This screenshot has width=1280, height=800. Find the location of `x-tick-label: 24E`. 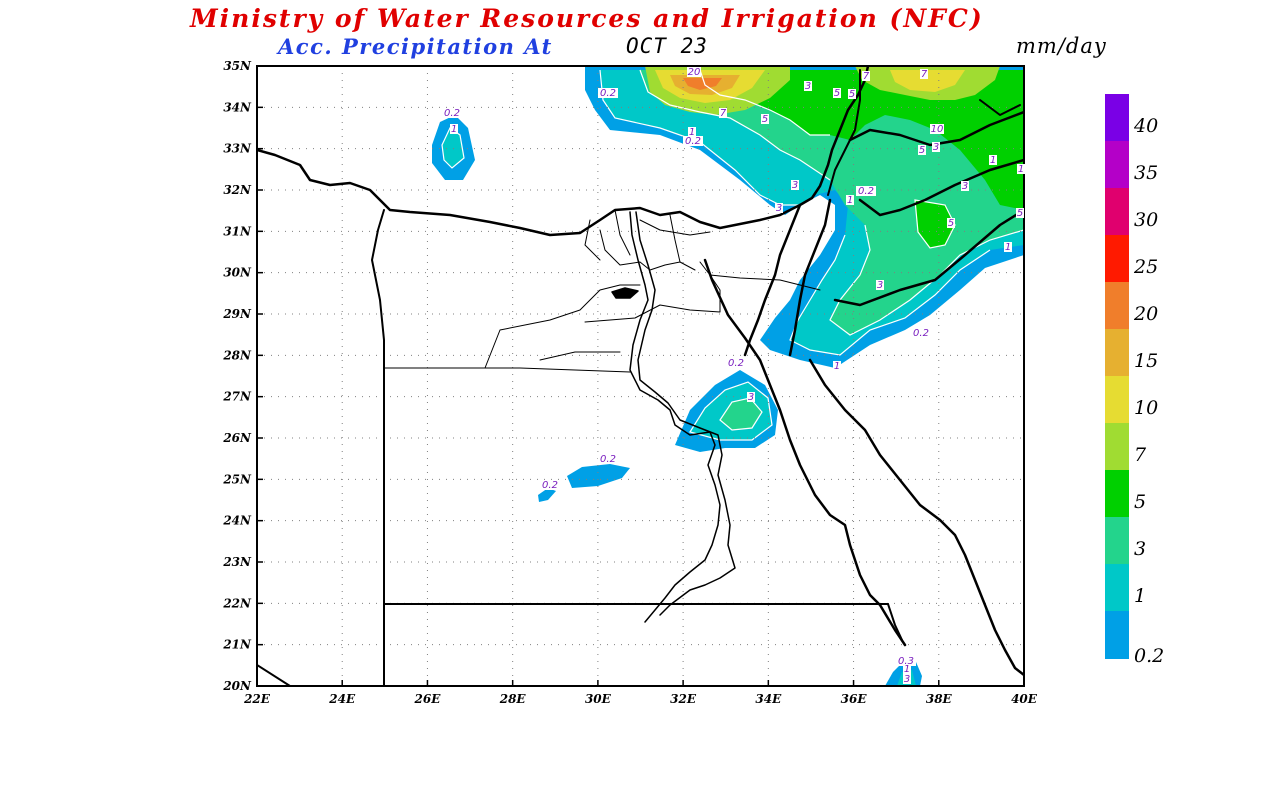

x-tick-label: 24E is located at coordinates (342, 699).